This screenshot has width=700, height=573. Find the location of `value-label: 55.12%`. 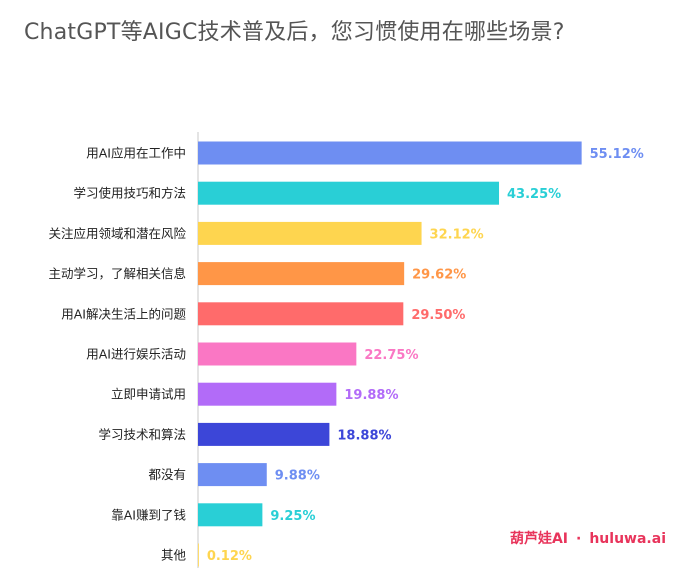

value-label: 55.12% is located at coordinates (617, 154).